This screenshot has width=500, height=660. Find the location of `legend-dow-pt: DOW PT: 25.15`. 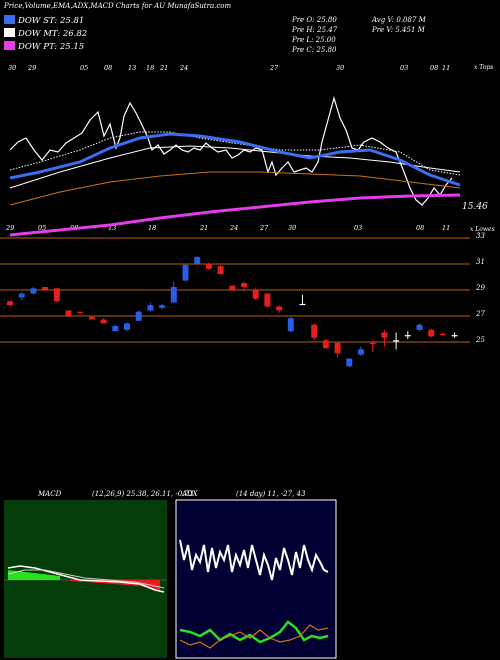

legend-dow-pt: DOW PT: 25.15 is located at coordinates (44, 46).